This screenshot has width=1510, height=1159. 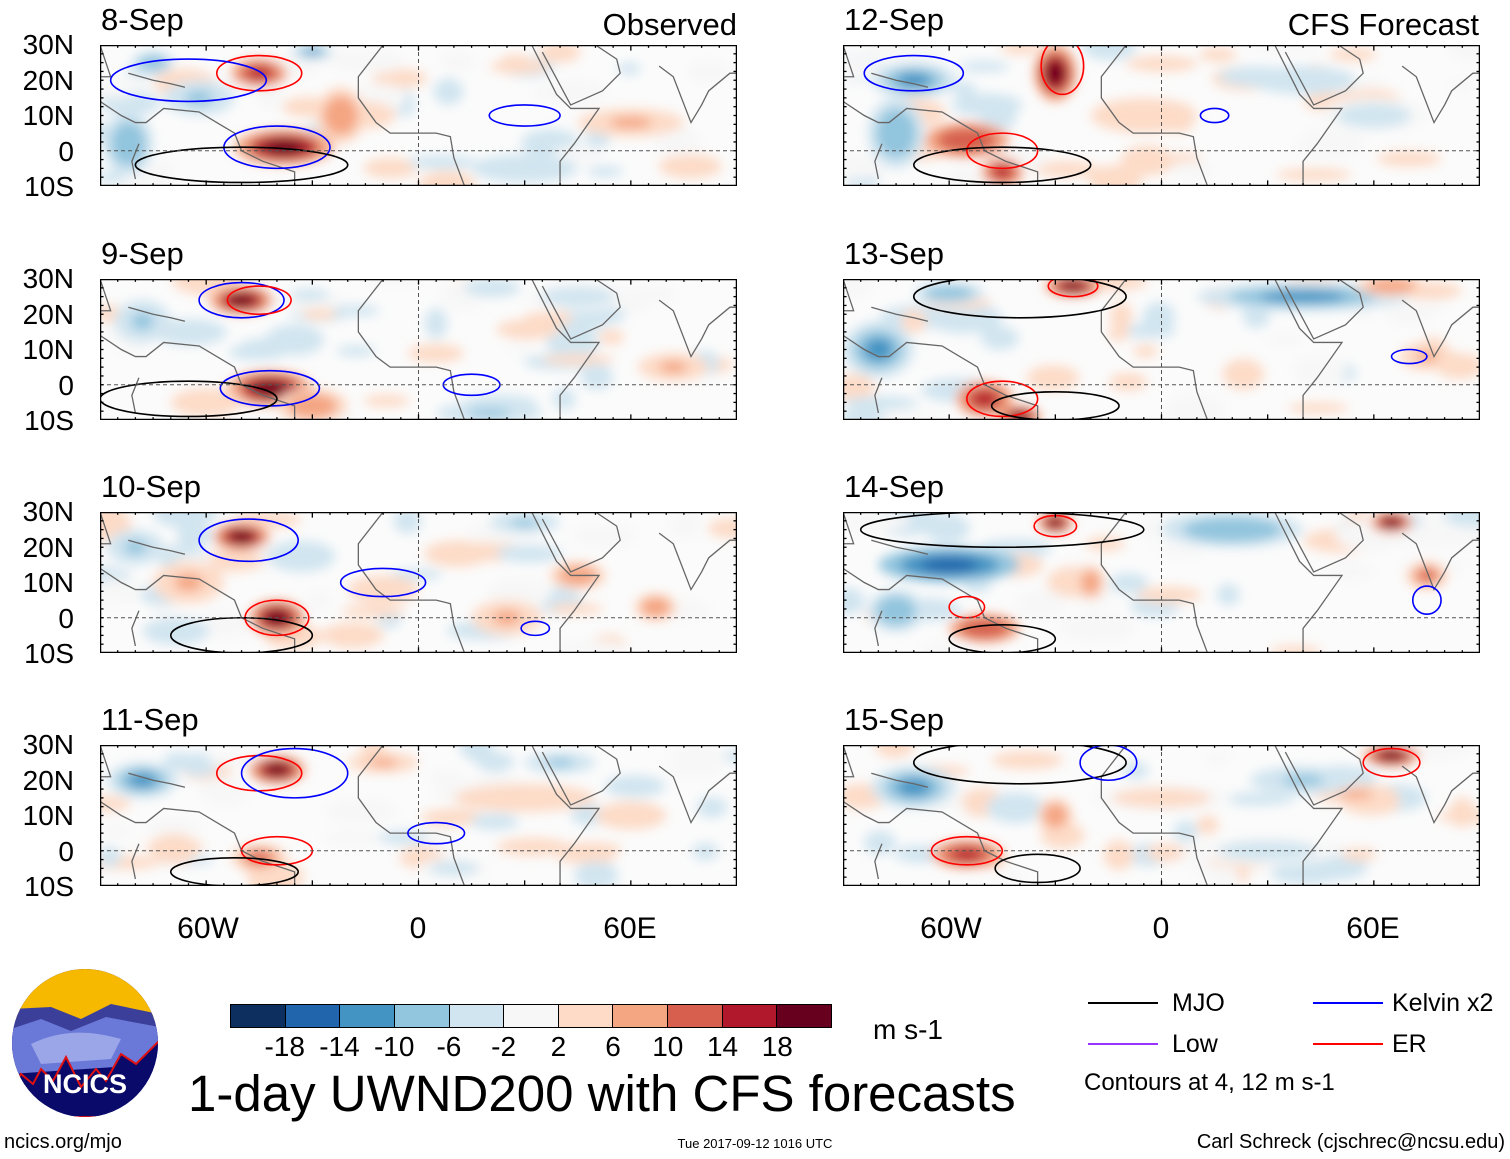 What do you see at coordinates (284, 1046) in the screenshot?
I see `colorbar-label: -18` at bounding box center [284, 1046].